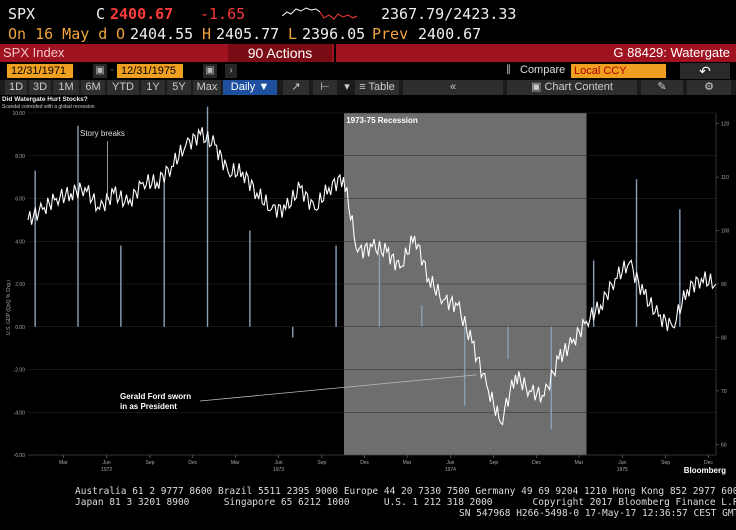 The image size is (736, 530). I want to click on line-chart-icon: ↗, so click(296, 87).